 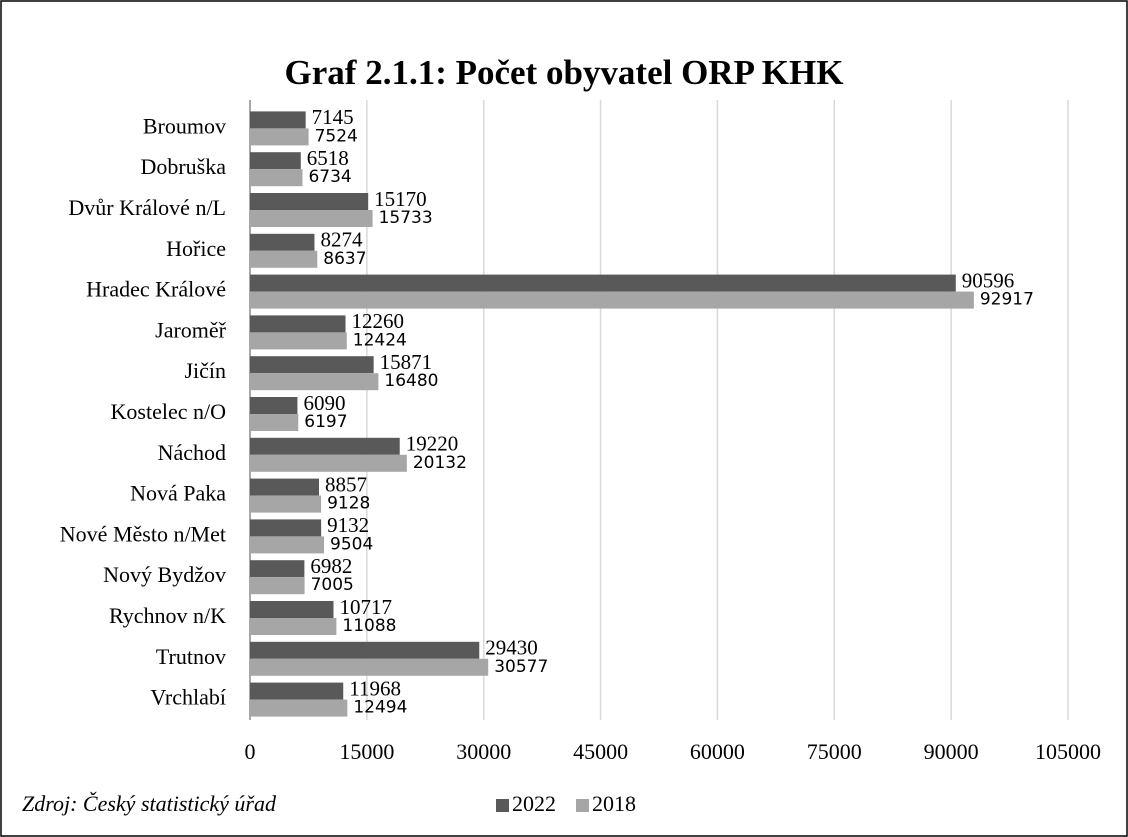 I want to click on data-label: 9128, so click(x=348, y=504).